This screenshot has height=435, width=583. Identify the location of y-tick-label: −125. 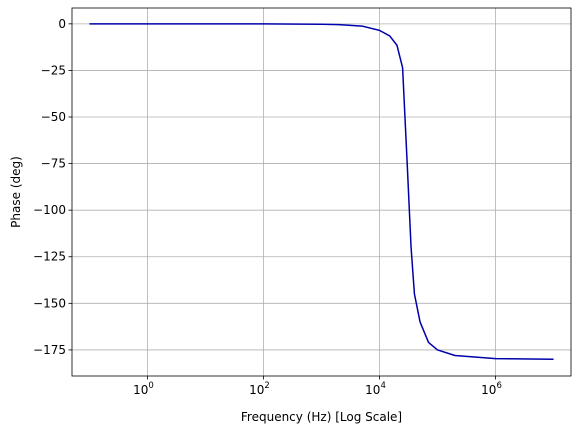
(49, 257).